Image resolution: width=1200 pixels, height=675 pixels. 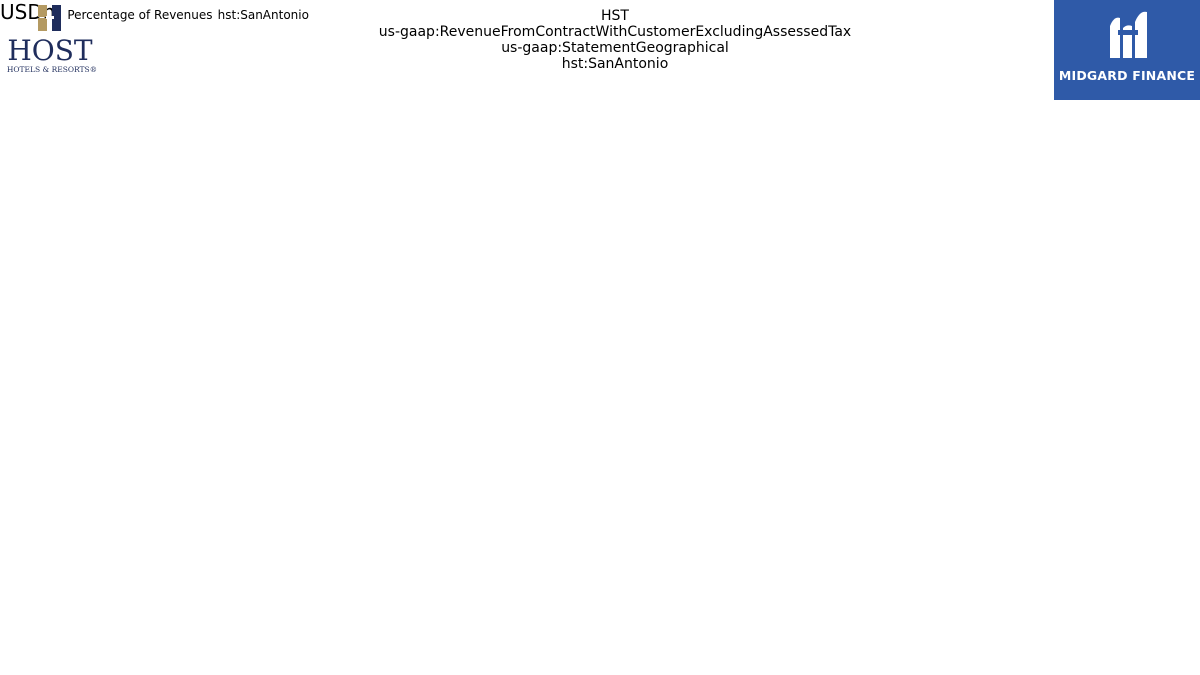 I want to click on chart-title-line-4: hst:SanAntonio, so click(x=615, y=64).